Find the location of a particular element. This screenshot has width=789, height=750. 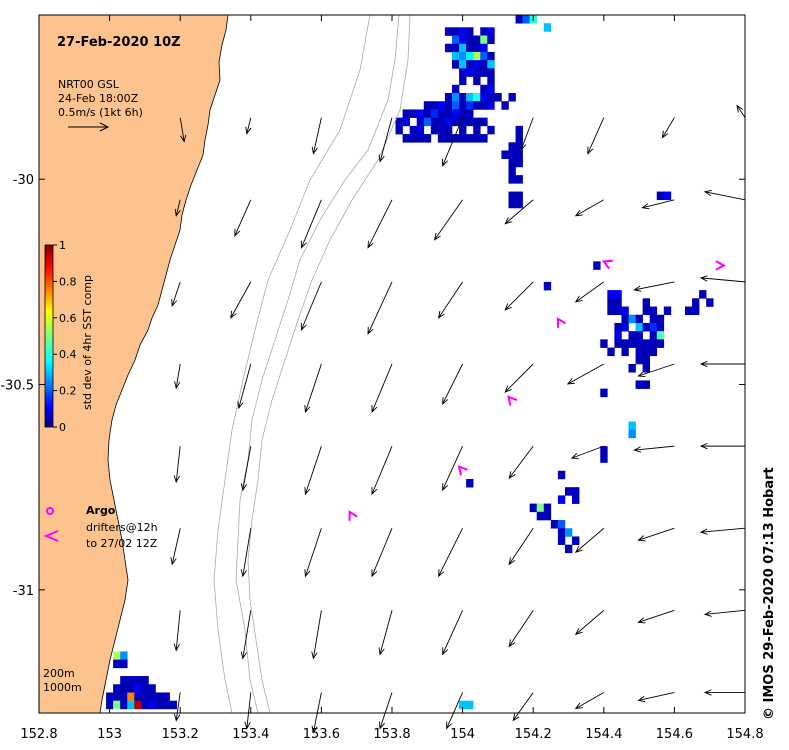

y-tick-label: -30 is located at coordinates (23, 180).